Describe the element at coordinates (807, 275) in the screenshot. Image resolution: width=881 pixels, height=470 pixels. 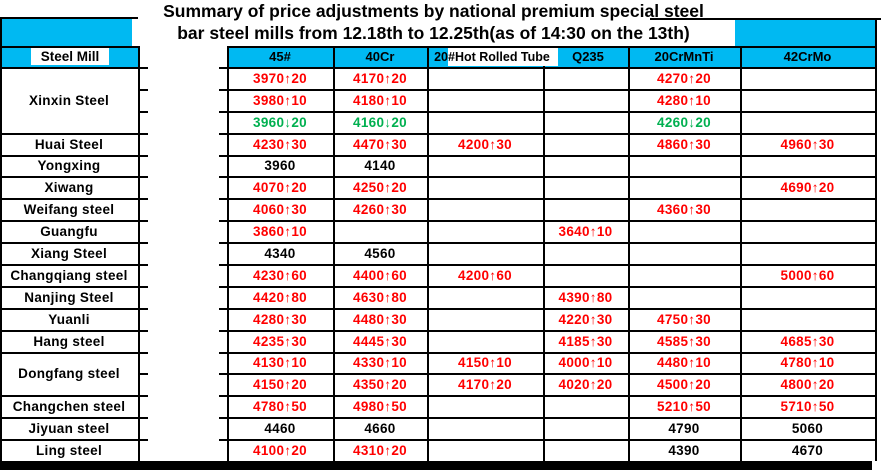
I see `price-cell: 5000↑60` at that location.